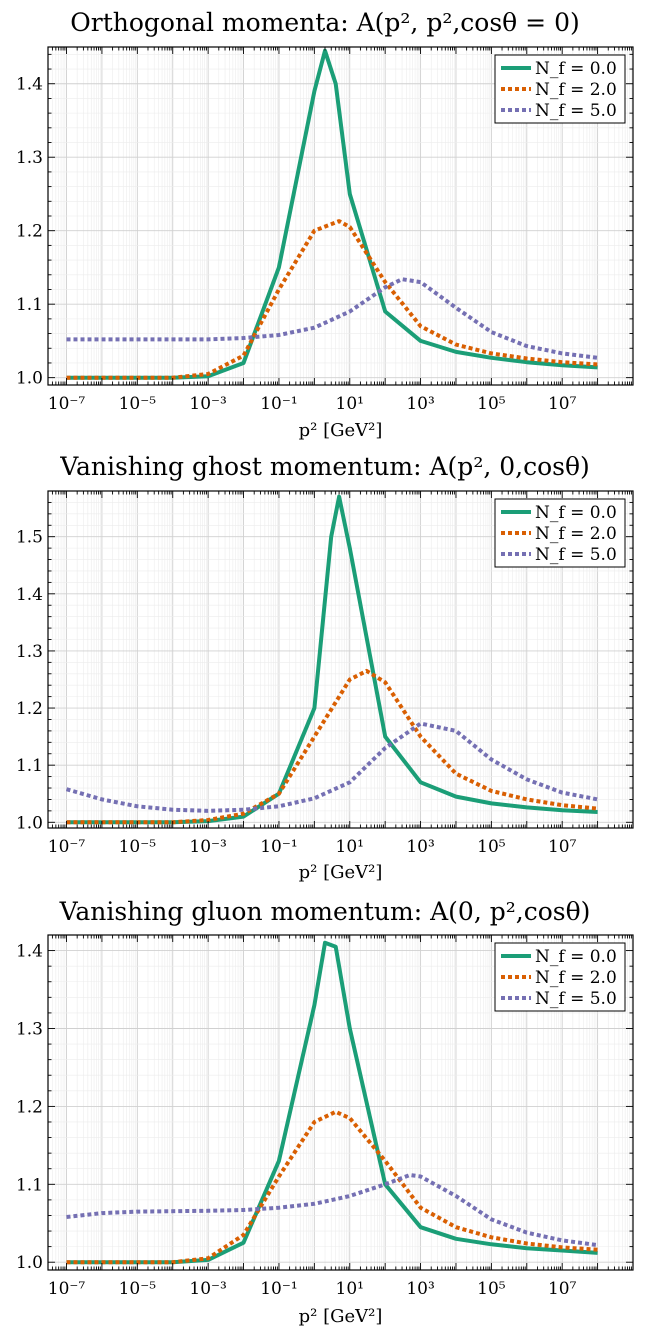  Describe the element at coordinates (324, 22) in the screenshot. I see `panel-title: Orthogonal momenta: A(p², p²,cosθ = 0)` at that location.